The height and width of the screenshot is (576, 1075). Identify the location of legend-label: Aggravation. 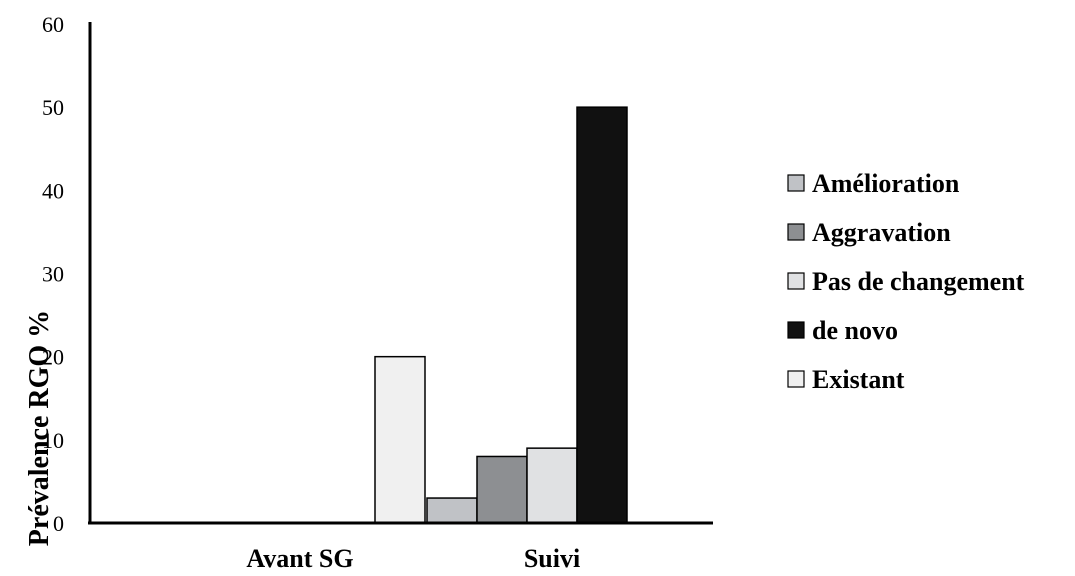
(881, 232).